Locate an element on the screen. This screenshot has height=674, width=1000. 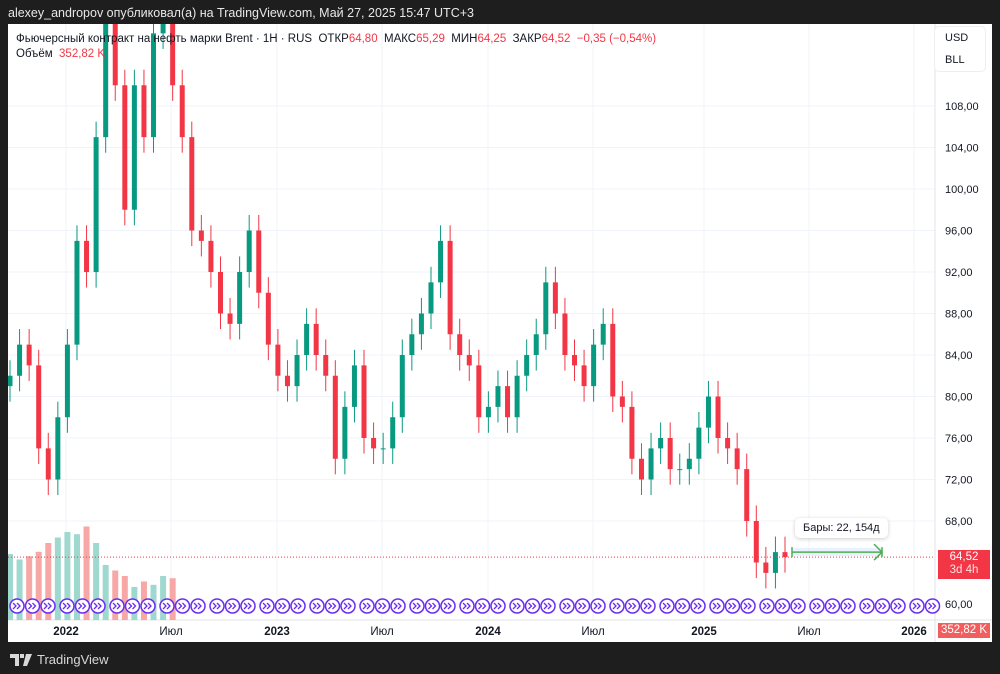
open-value: 64,80 is located at coordinates (363, 39).